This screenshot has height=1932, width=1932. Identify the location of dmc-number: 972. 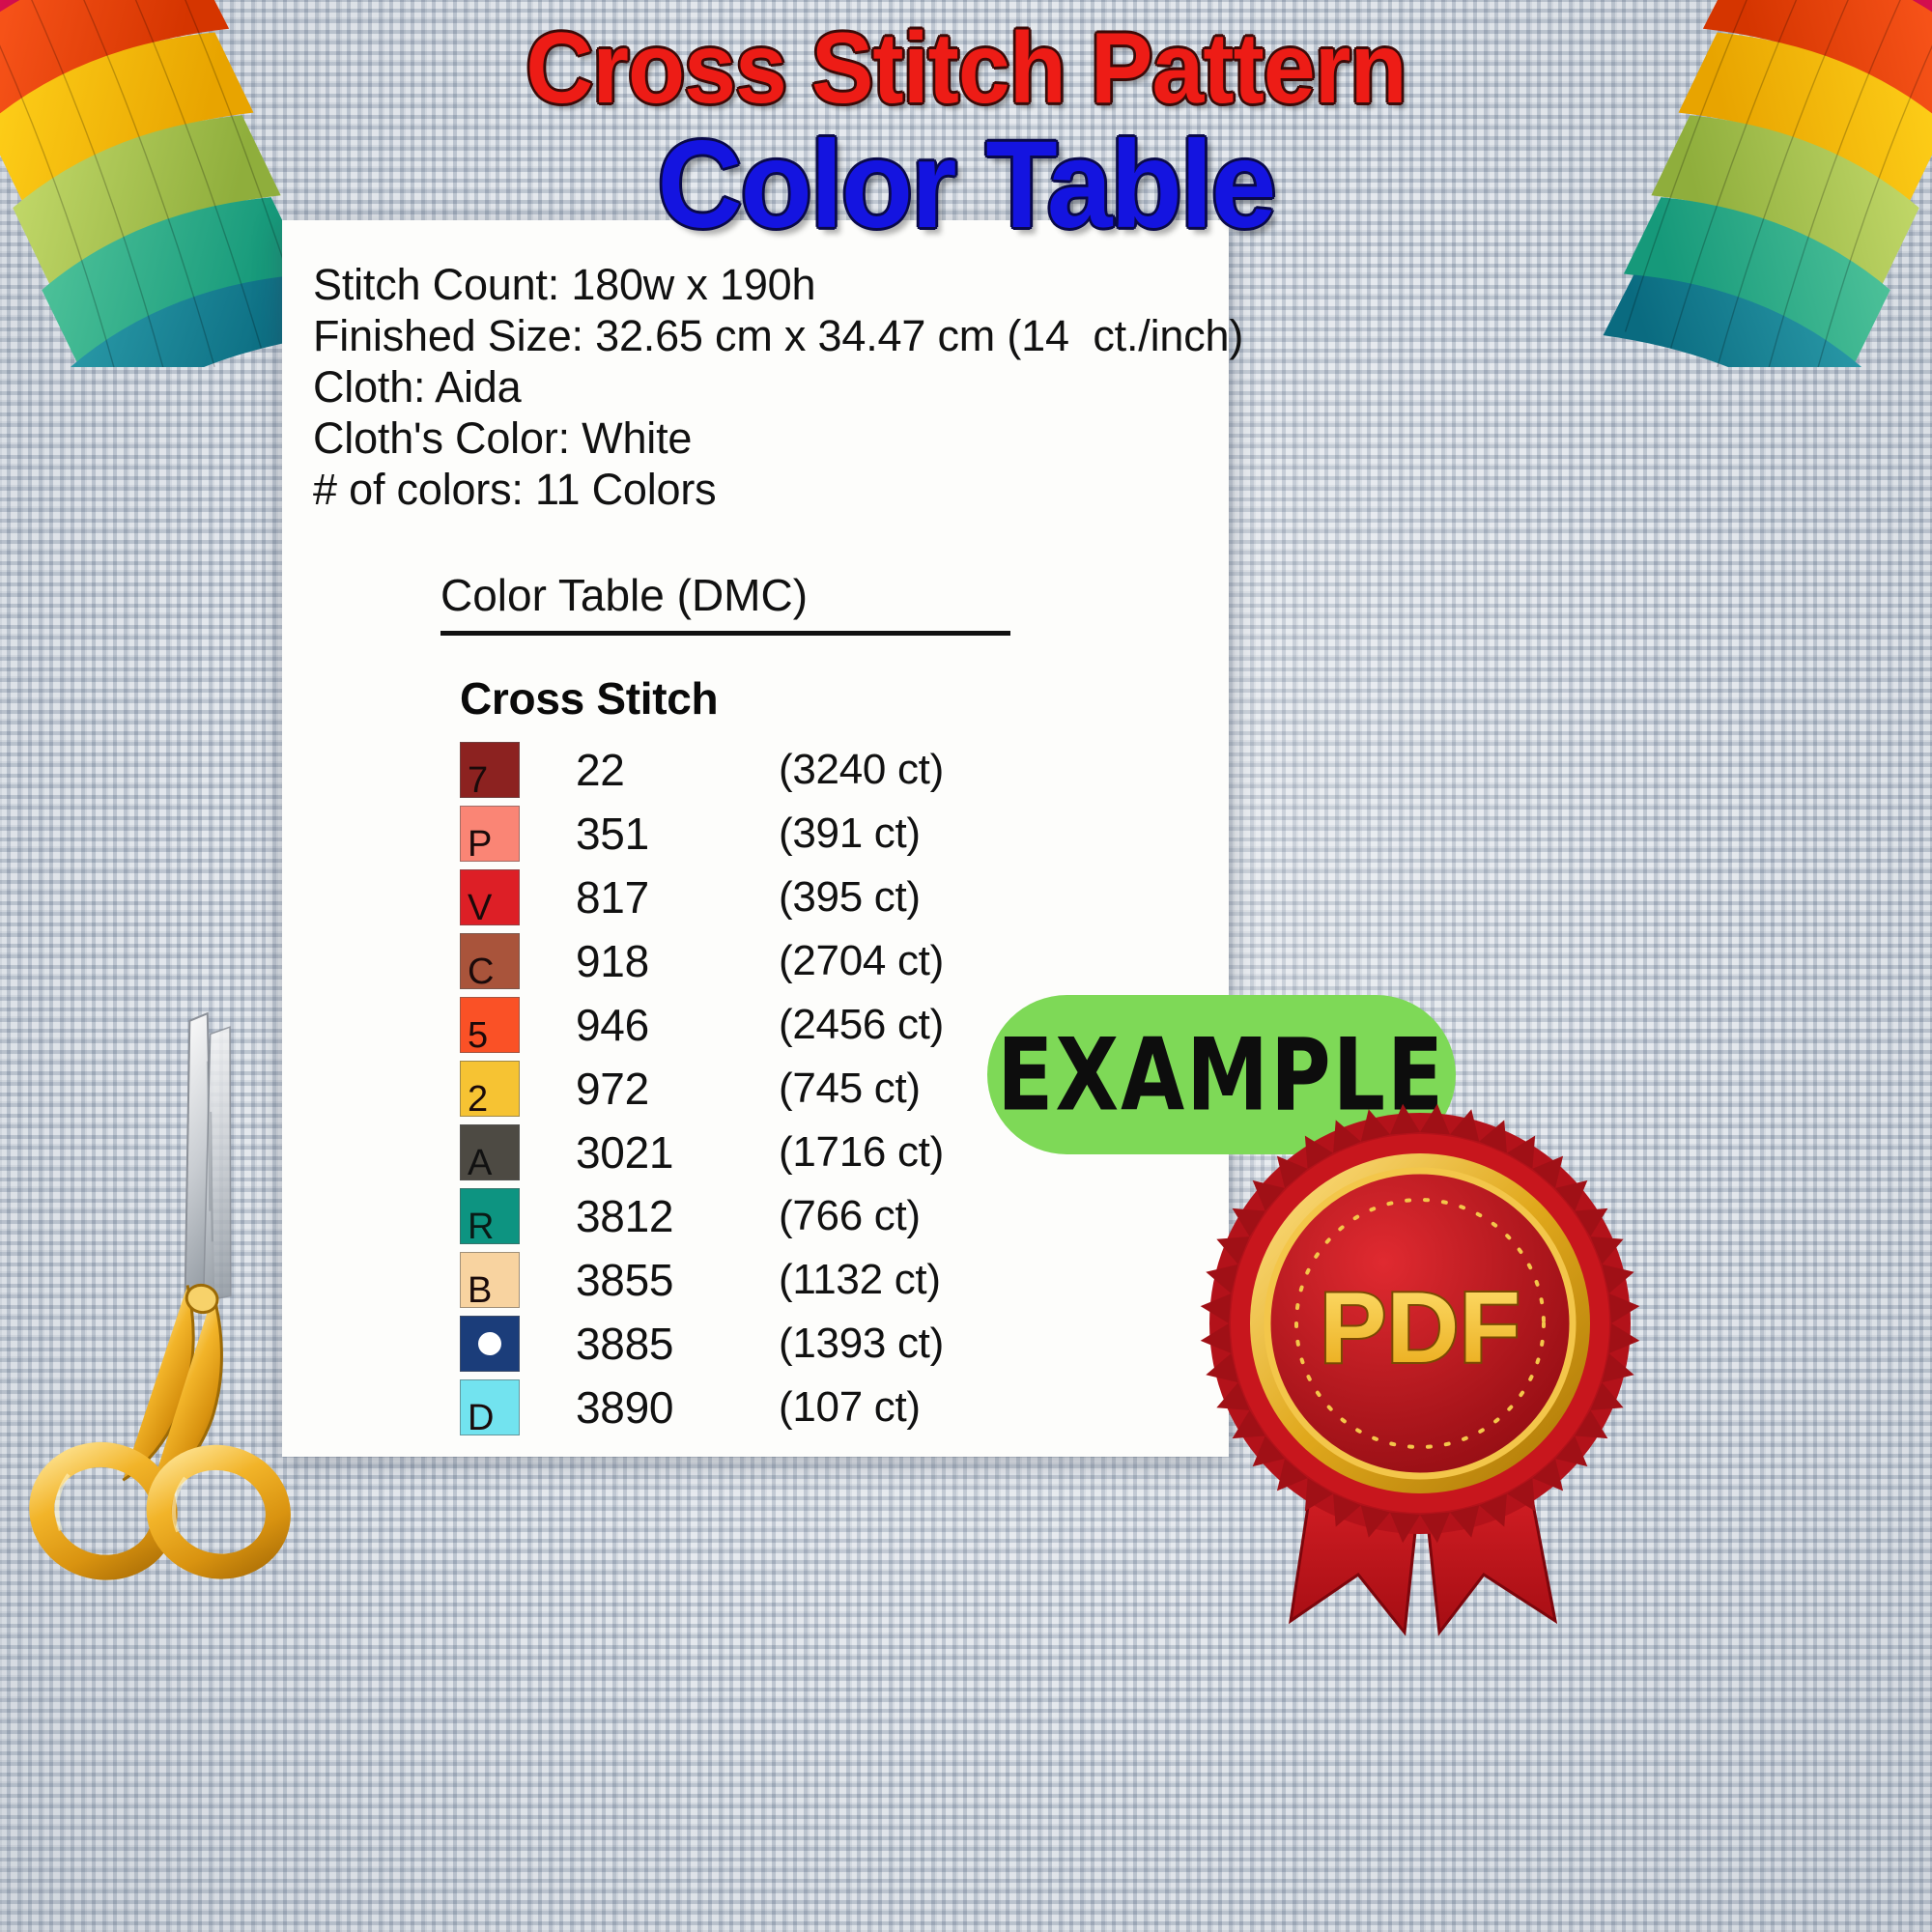
(612, 1089).